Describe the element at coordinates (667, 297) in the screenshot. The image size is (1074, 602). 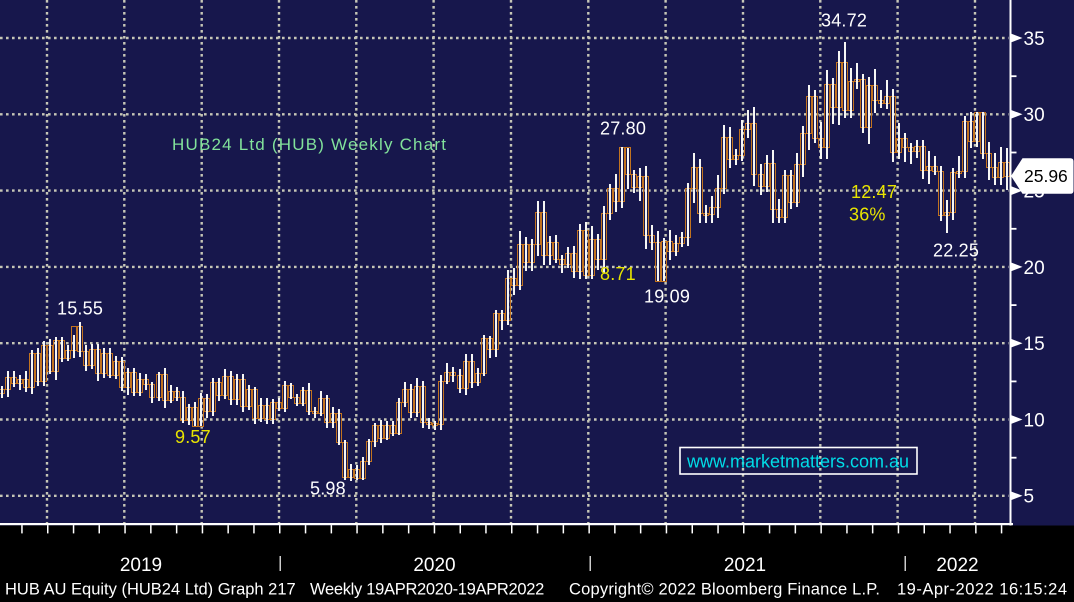
I see `svg-text: 19.09` at that location.